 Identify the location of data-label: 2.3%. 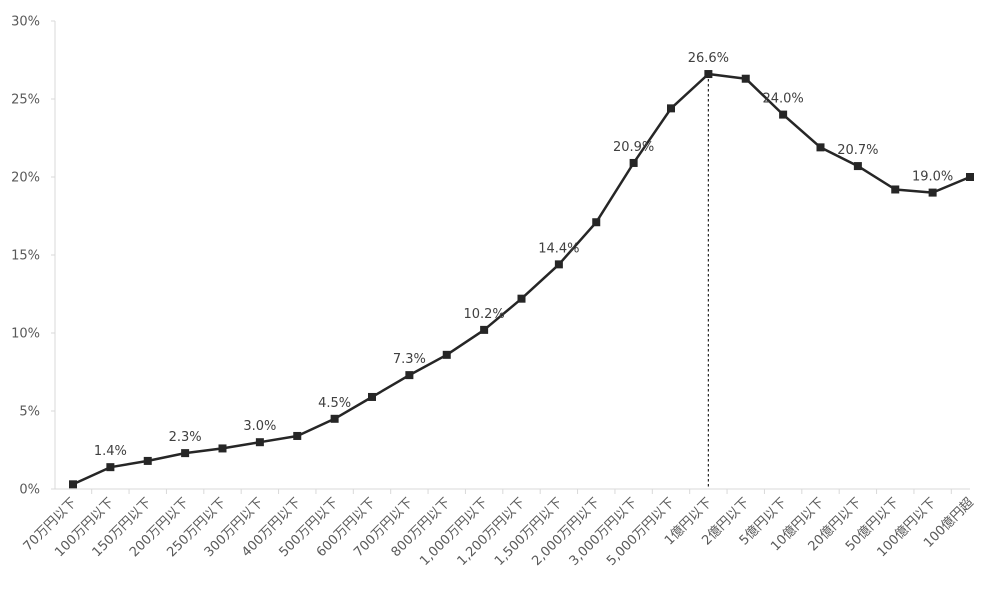
(185, 437).